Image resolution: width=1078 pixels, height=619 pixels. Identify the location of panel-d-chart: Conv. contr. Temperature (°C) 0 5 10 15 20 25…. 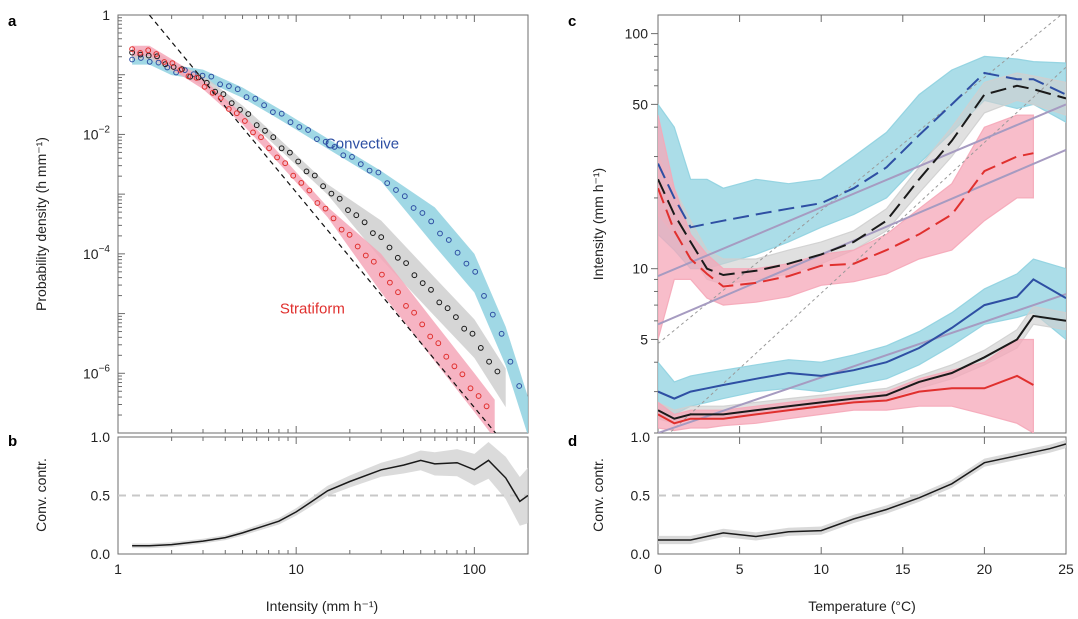
(832, 521).